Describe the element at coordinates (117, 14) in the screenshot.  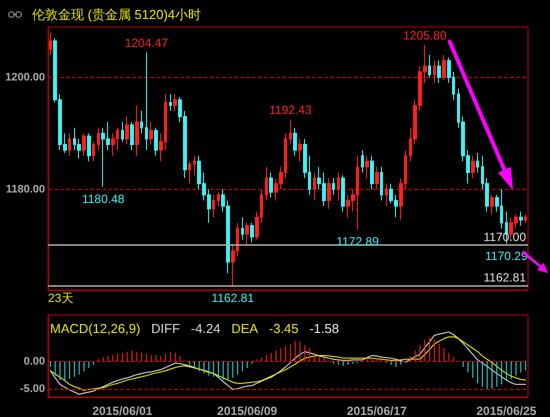
I see `chart-title: 伦敦金现 (贵金属 5120)4小时` at that location.